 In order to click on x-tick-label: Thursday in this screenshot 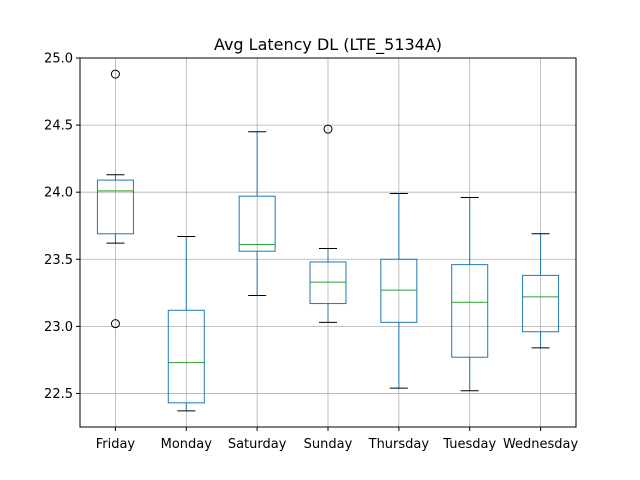, I will do `click(399, 444)`.